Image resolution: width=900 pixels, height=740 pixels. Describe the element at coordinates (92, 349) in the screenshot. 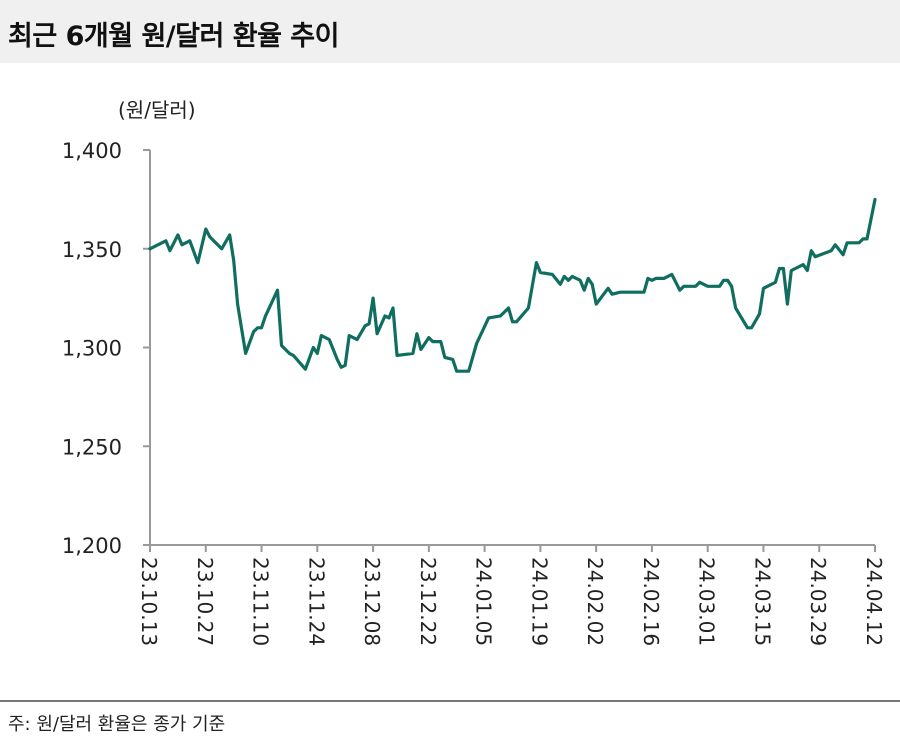

I see `y-tick-label: 1,300` at that location.